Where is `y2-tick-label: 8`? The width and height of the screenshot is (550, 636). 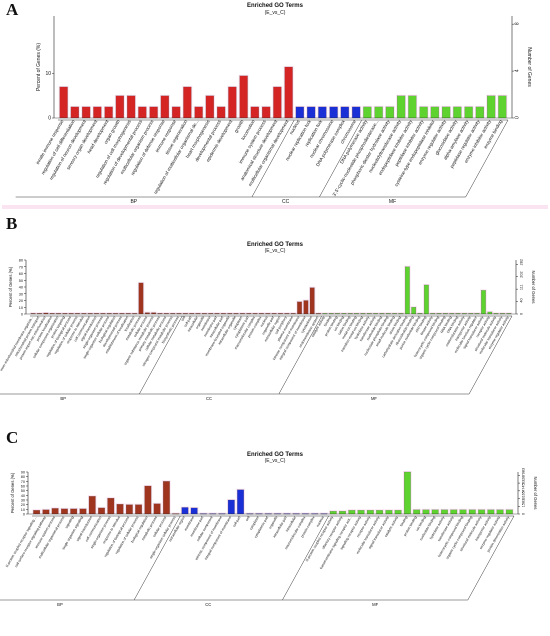 y2-tick-label: 8 is located at coordinates (518, 23).